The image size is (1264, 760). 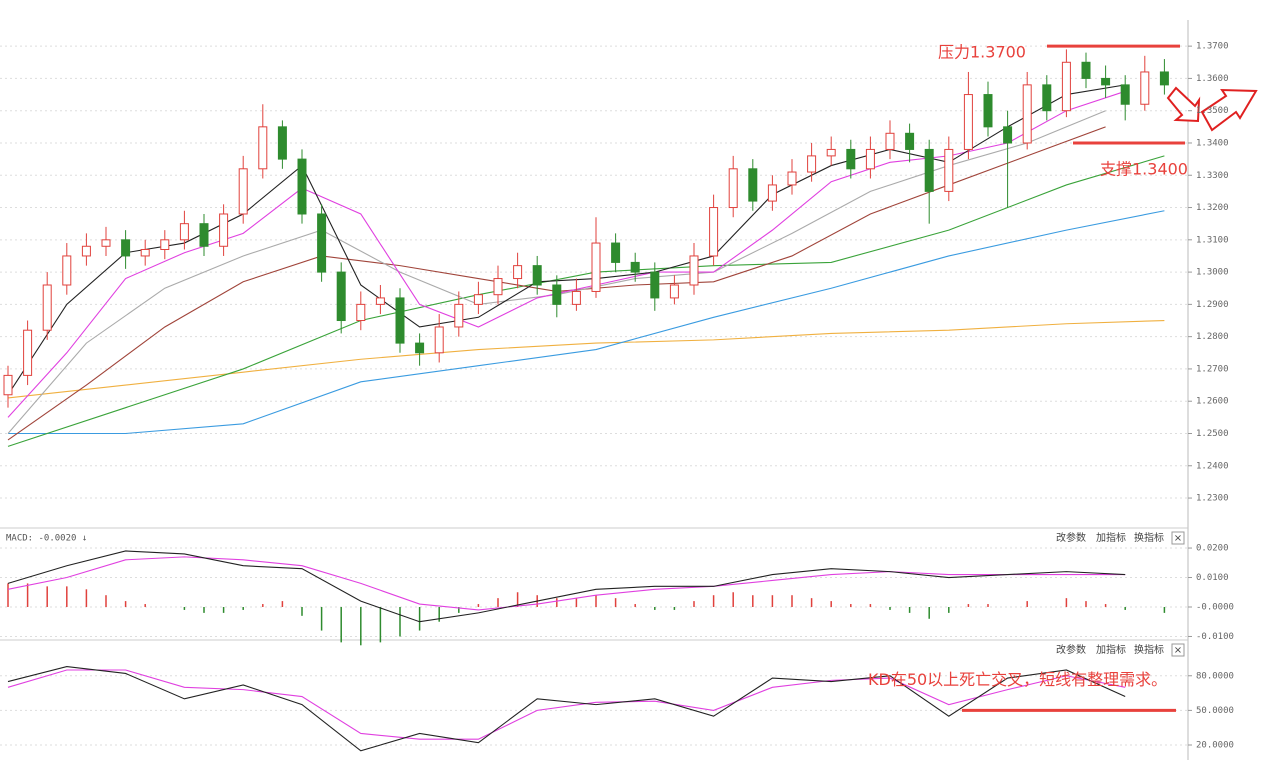 I want to click on annotation-text: KD在50以上死亡交叉，短线有整理需求。, so click(x=1017, y=679).